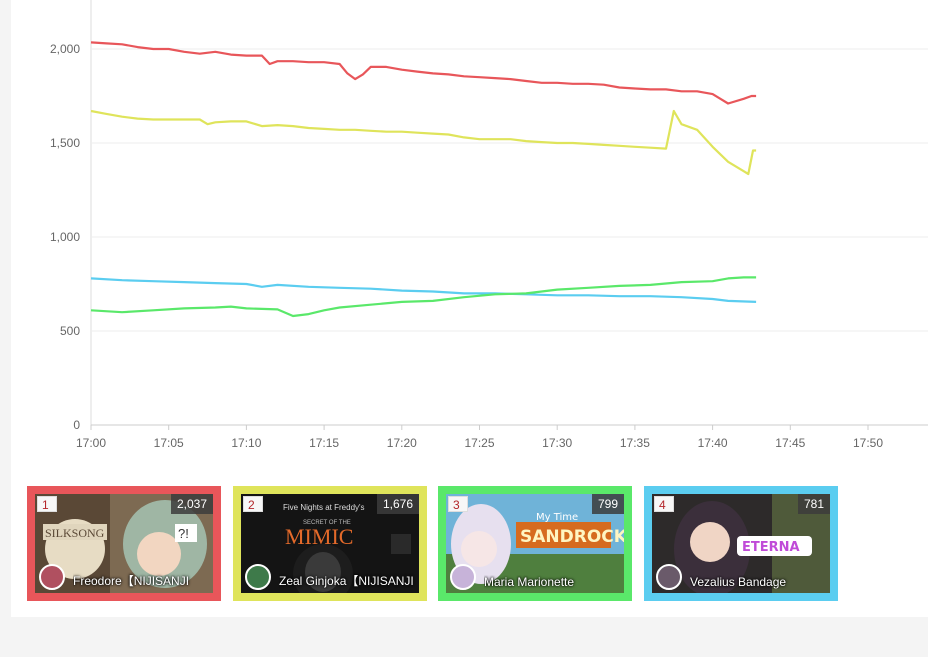  I want to click on svg-text: Five Nights at Freddy's, so click(324, 507).